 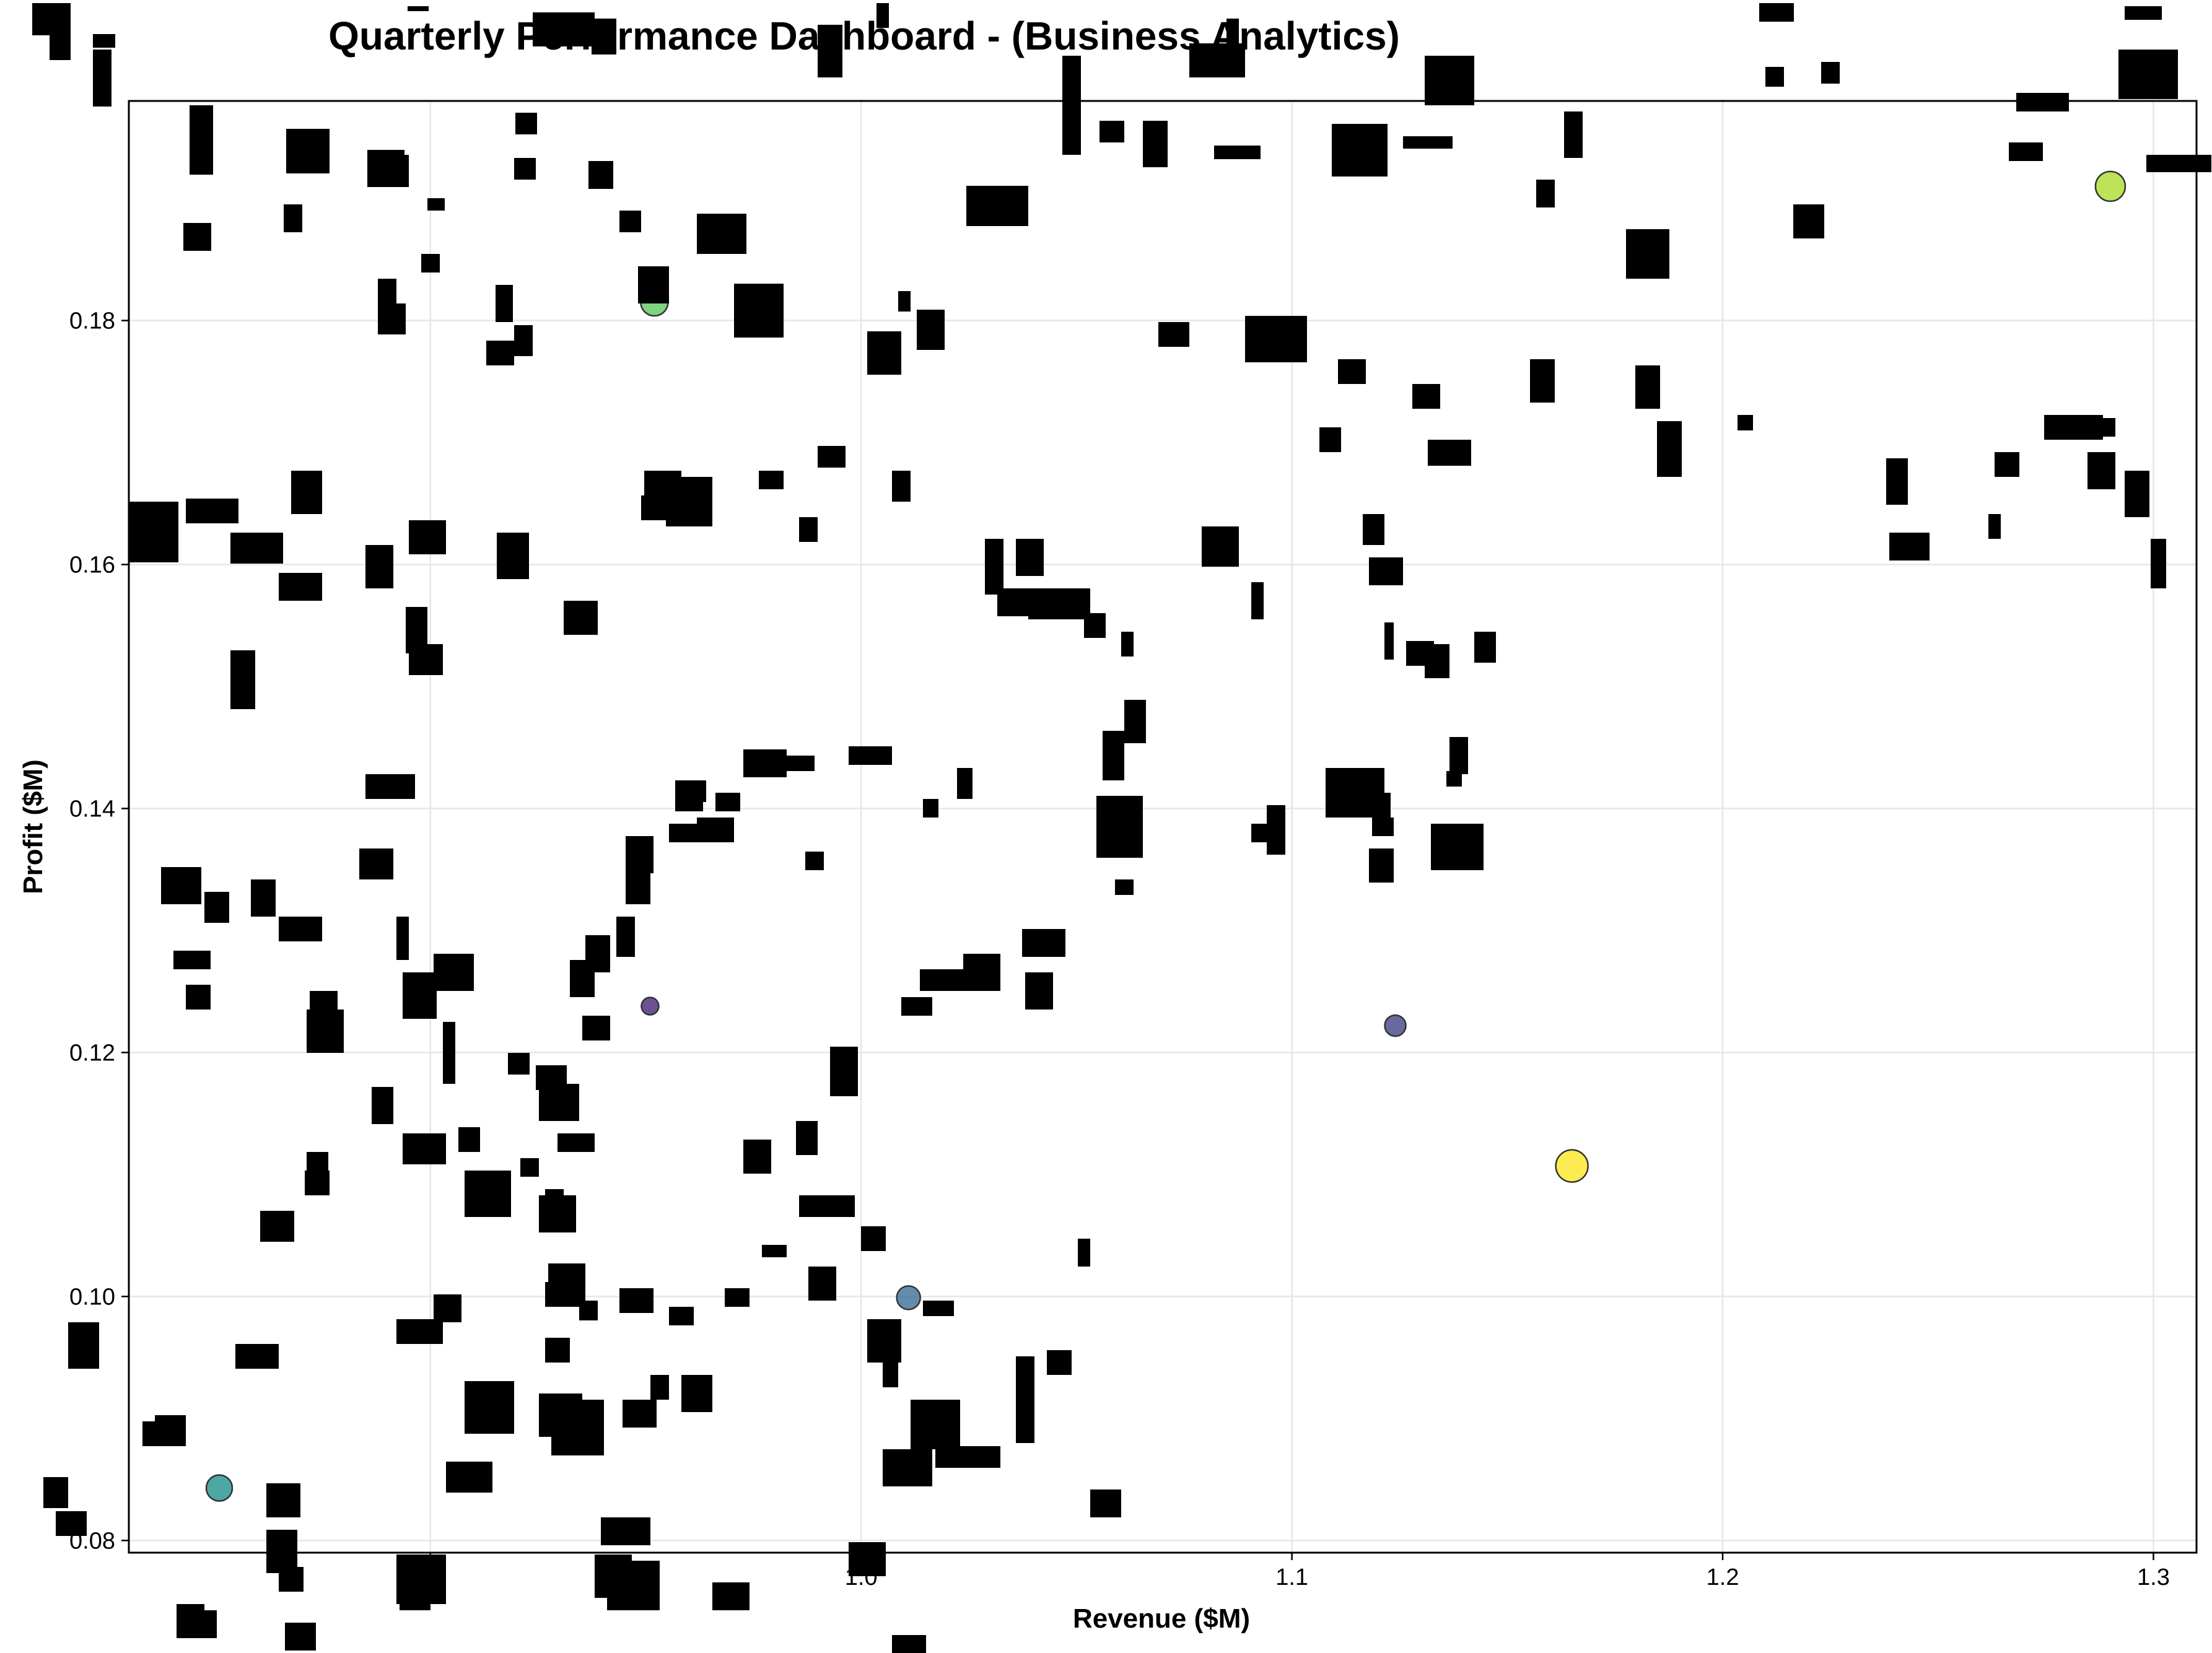 What do you see at coordinates (1162, 1618) in the screenshot?
I see `x-axis-label: Revenue ($M)` at bounding box center [1162, 1618].